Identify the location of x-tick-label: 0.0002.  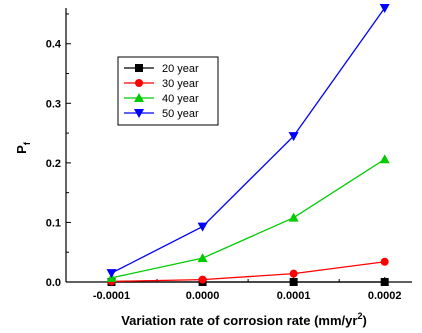
(385, 296).